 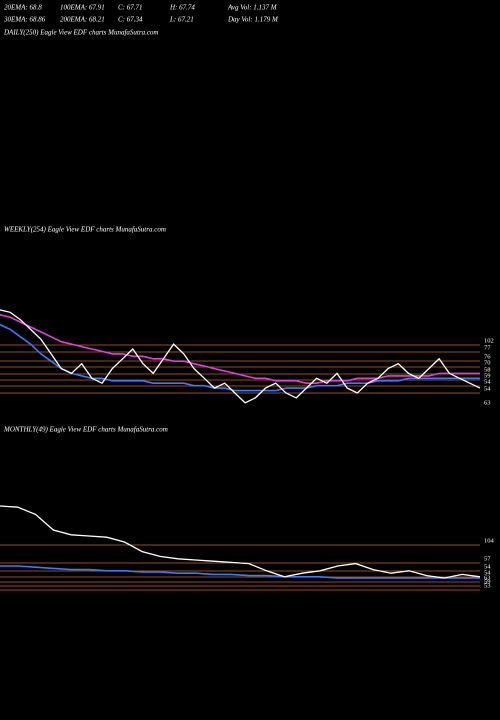 I want to click on header-stat: 100EMA: 67.91, so click(x=82, y=8).